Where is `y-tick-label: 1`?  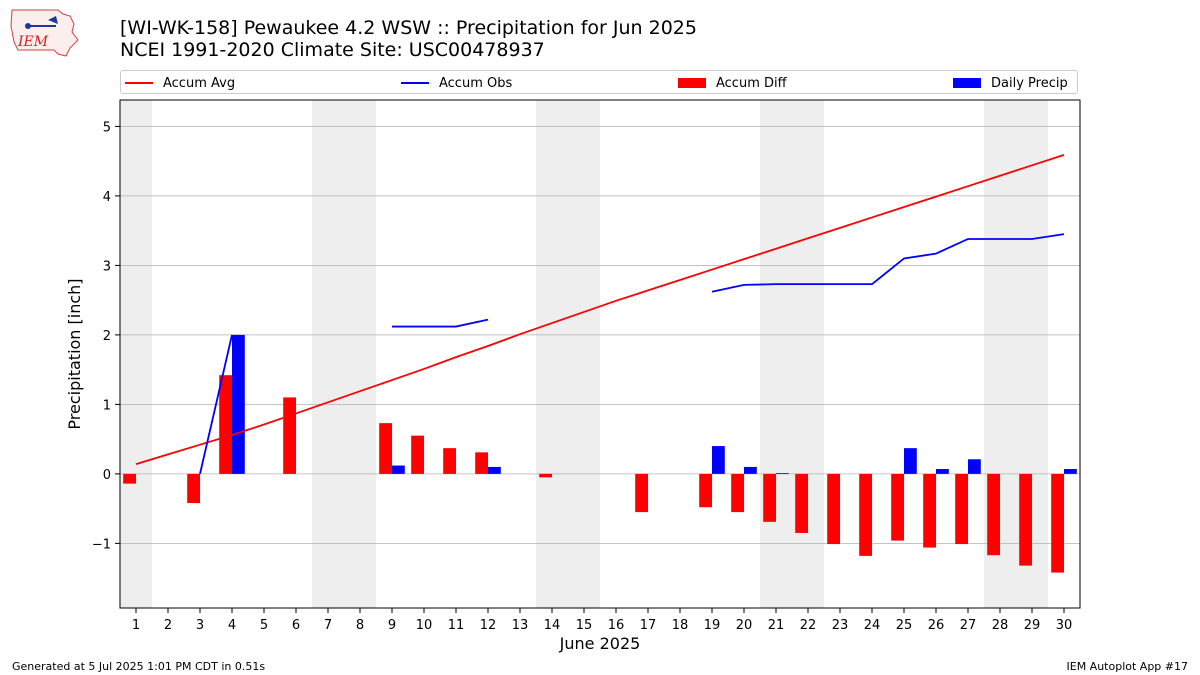
y-tick-label: 1 is located at coordinates (107, 405).